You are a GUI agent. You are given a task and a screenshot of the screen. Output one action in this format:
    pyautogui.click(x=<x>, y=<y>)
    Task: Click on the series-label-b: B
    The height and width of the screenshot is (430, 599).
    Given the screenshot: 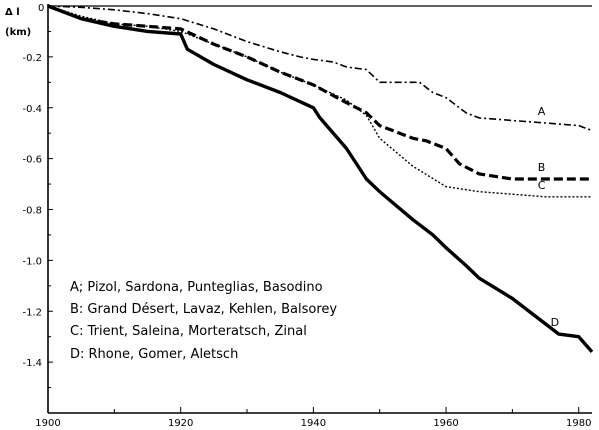 What is the action you would take?
    pyautogui.click(x=542, y=167)
    